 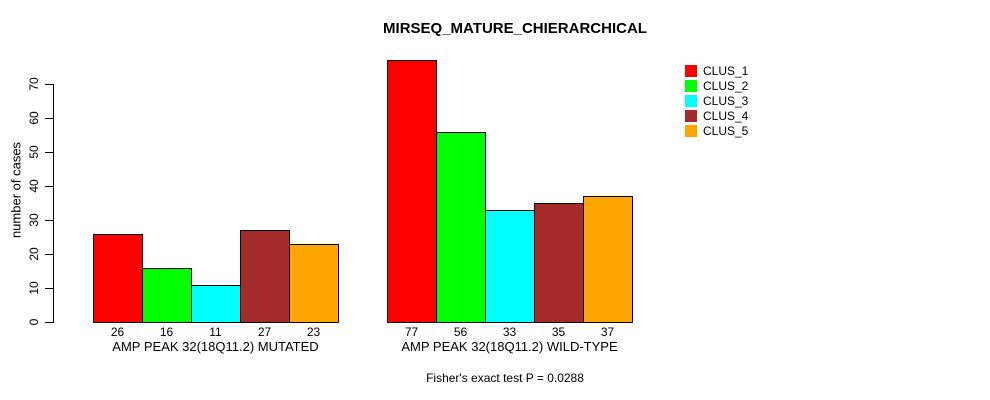 I want to click on fisher-test-note: Fisher's exact test P = 0.0288, so click(x=505, y=378).